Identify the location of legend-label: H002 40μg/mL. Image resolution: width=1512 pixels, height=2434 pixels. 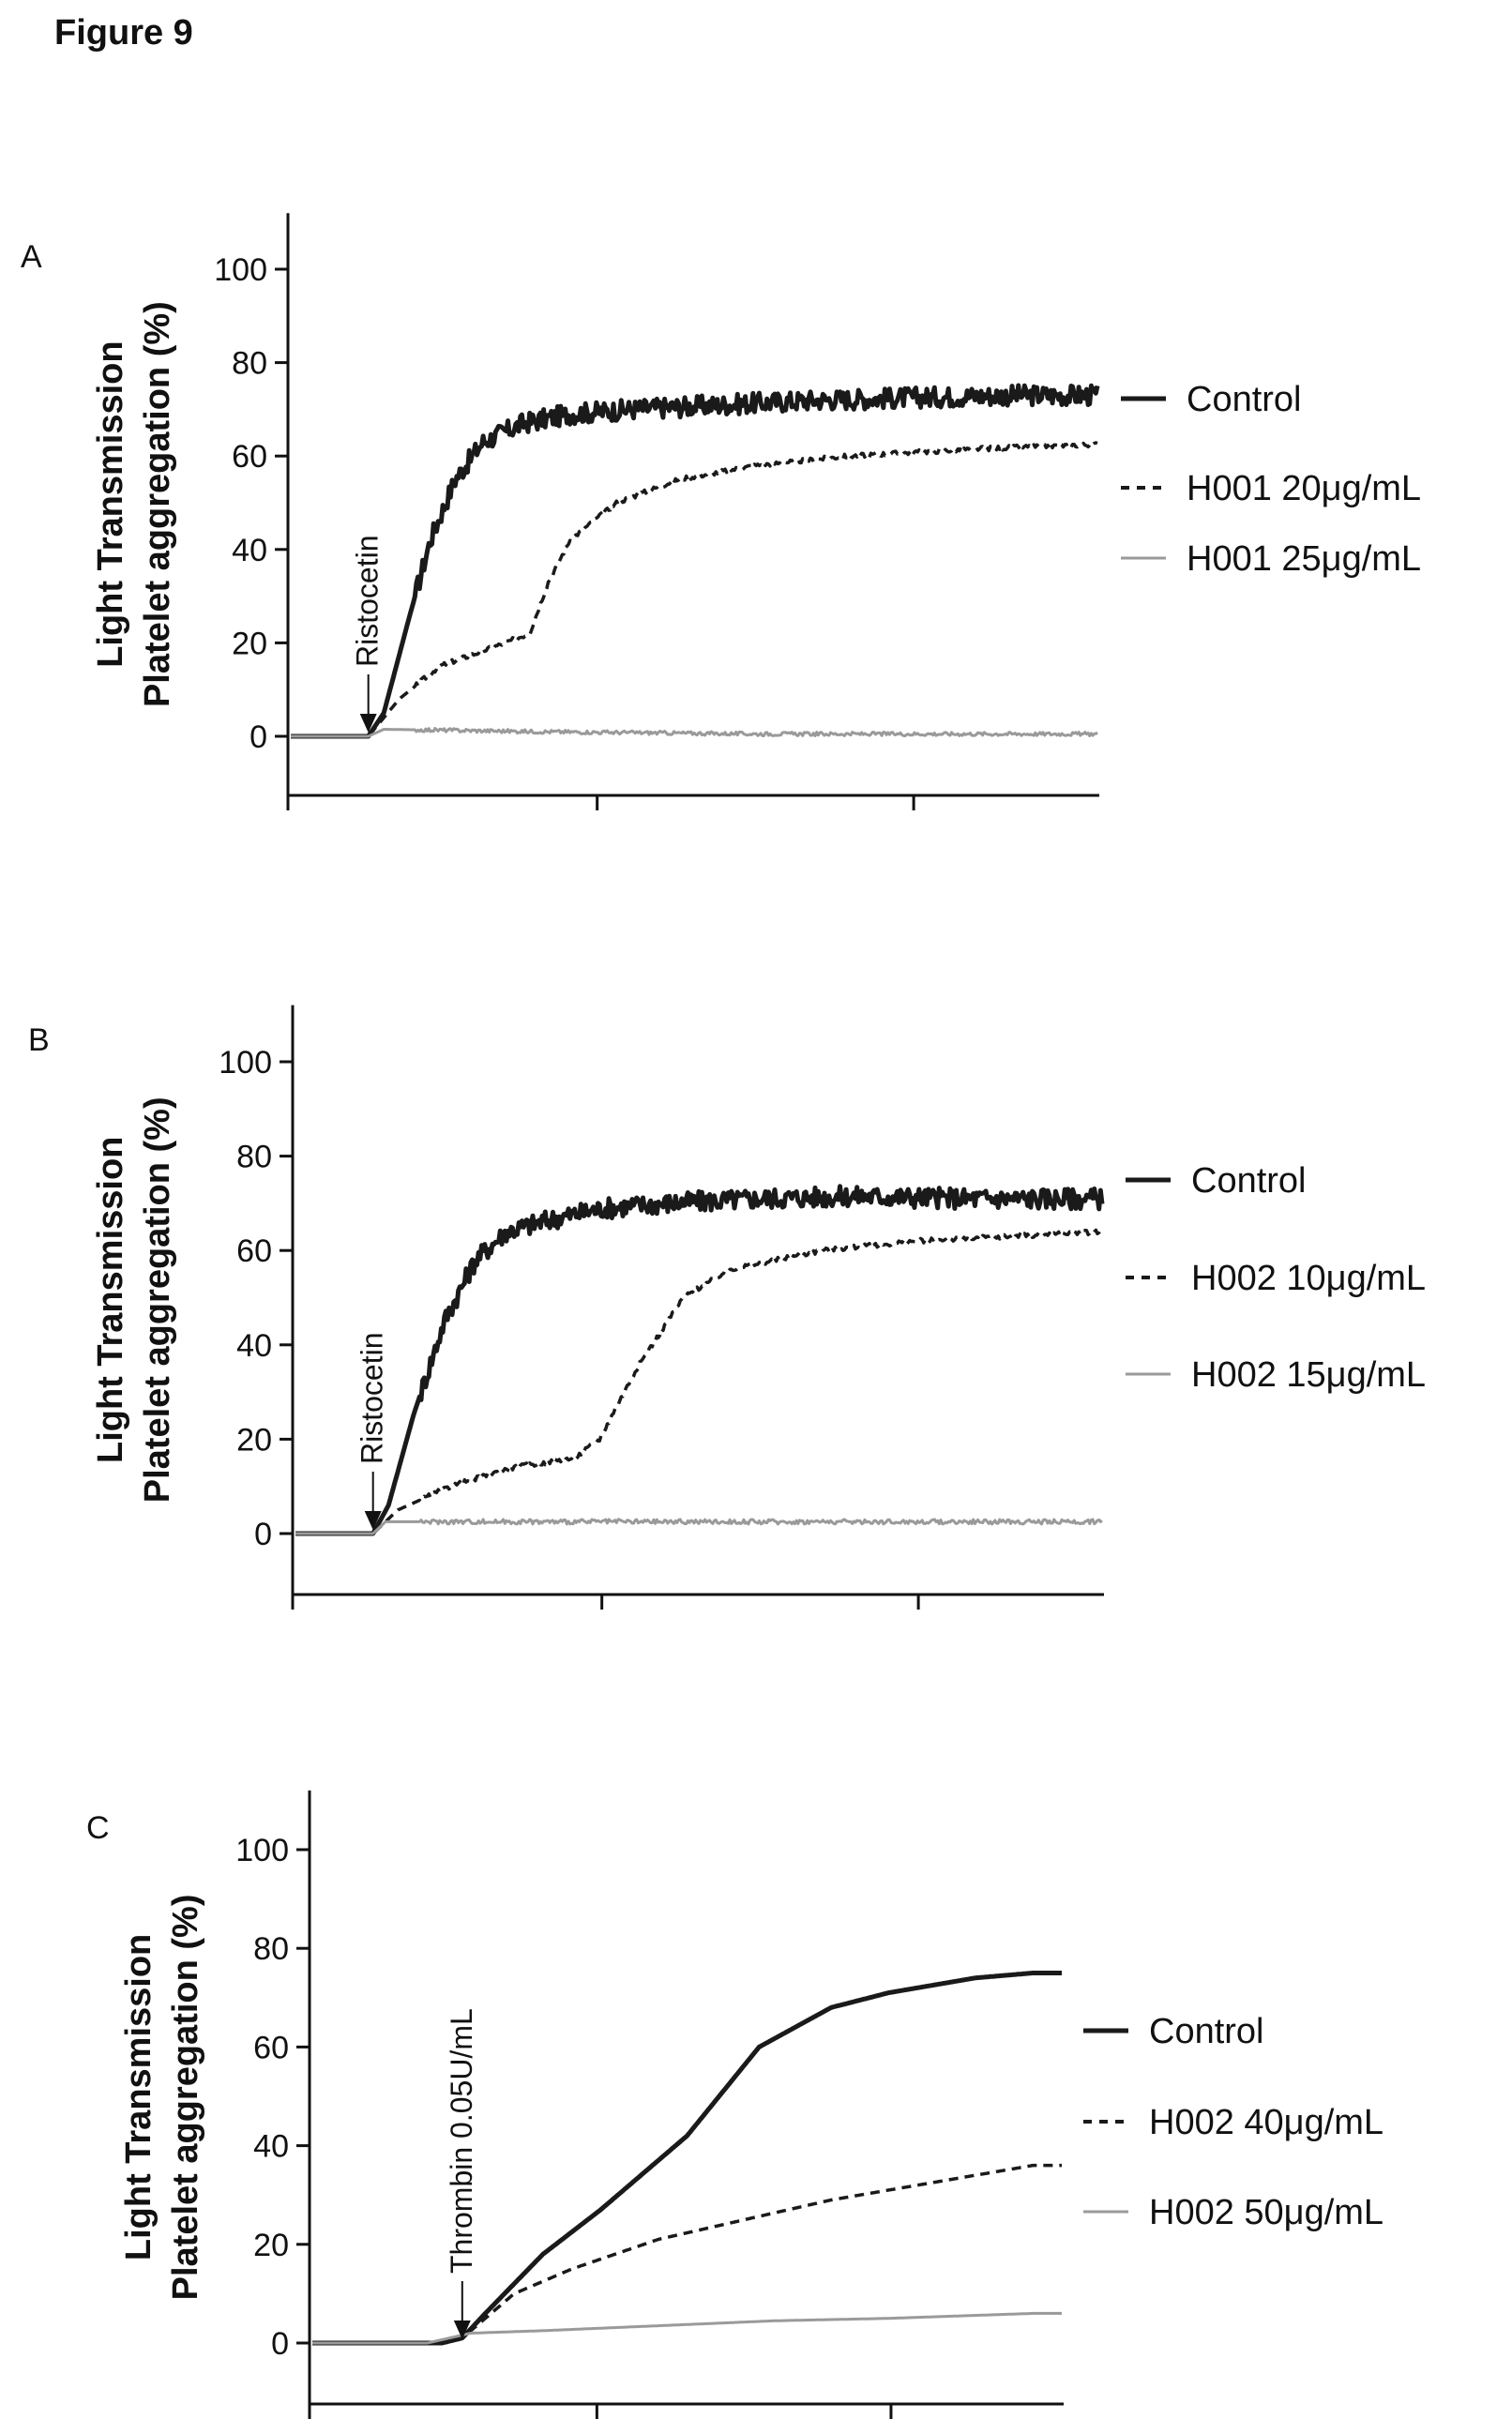
(1266, 2122).